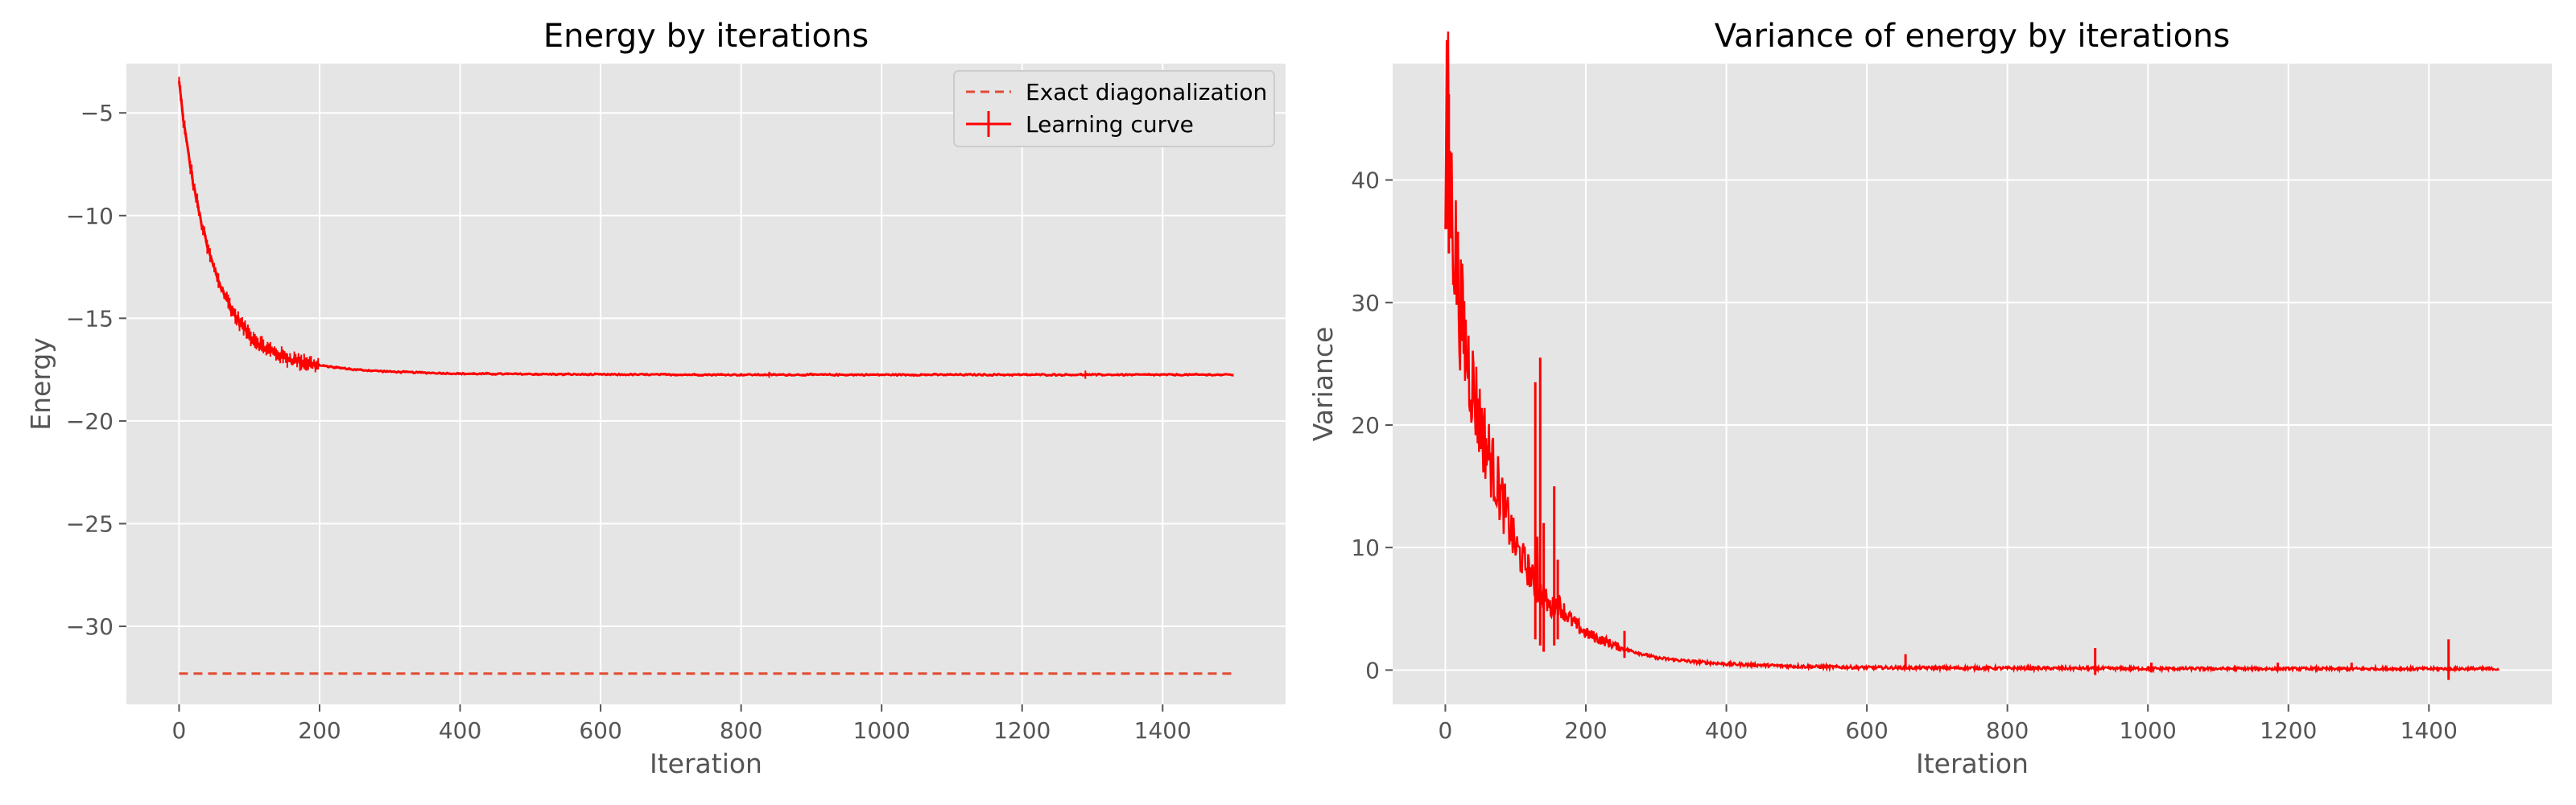 This screenshot has width=2576, height=805. What do you see at coordinates (460, 730) in the screenshot?
I see `energy-x-tick-label: 400` at bounding box center [460, 730].